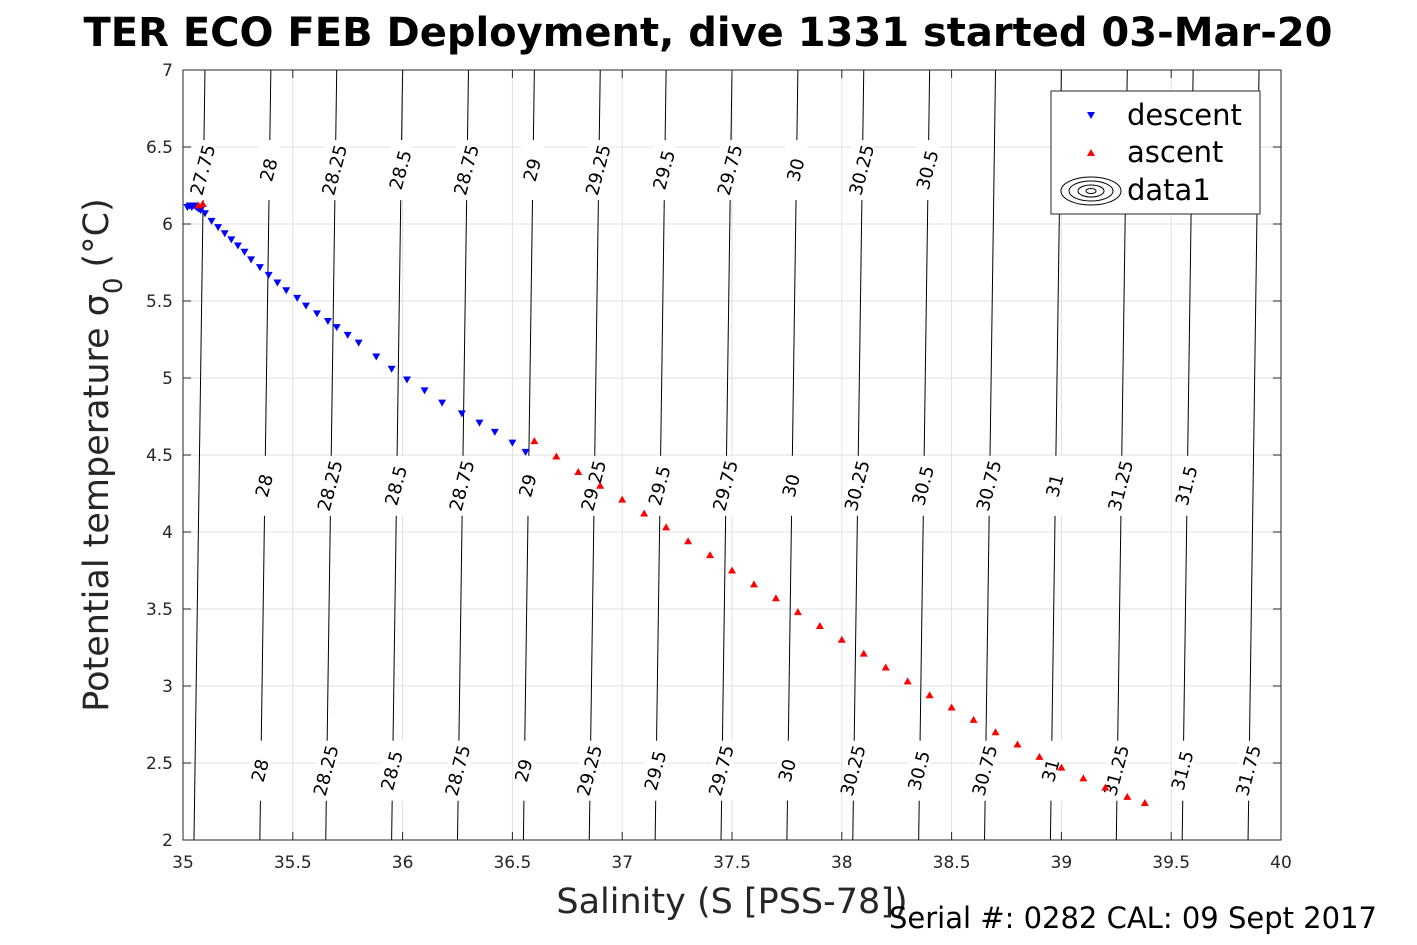  I want to click on legend: descent ascent data1, so click(1155, 152).